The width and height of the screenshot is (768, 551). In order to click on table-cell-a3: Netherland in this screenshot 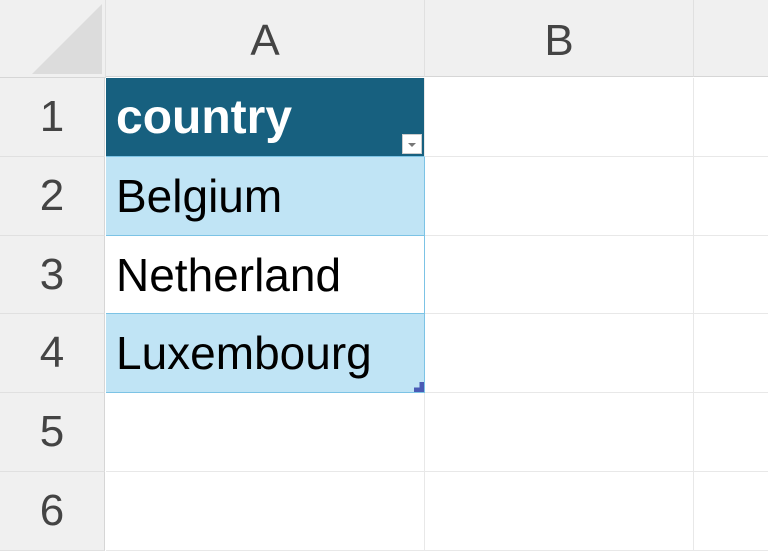, I will do `click(265, 275)`.